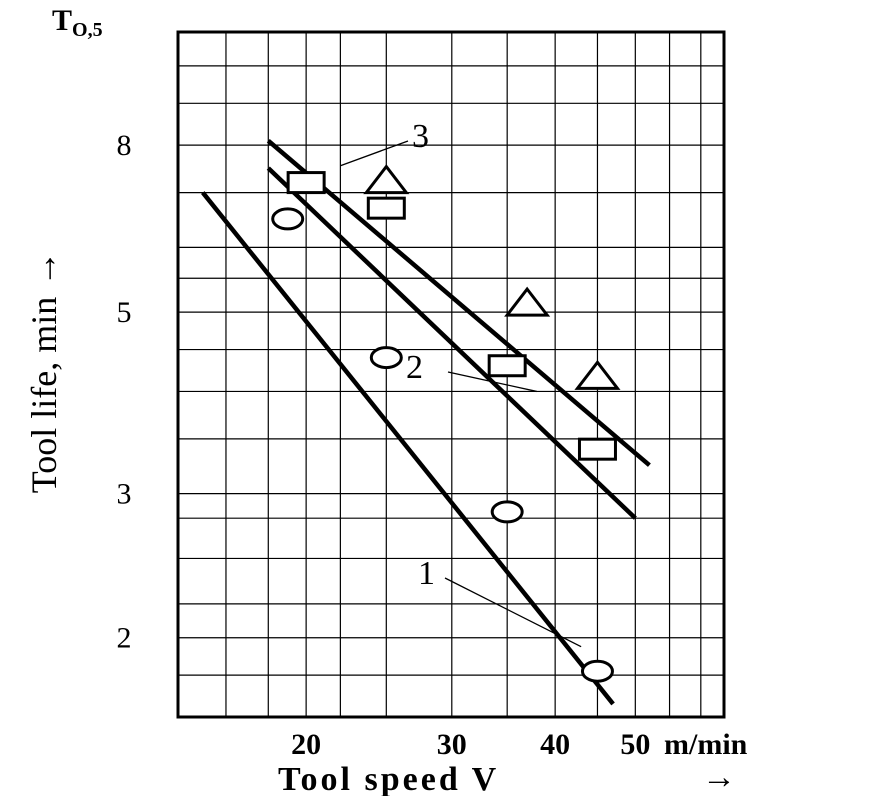 The height and width of the screenshot is (796, 877). Describe the element at coordinates (124, 145) in the screenshot. I see `y-tick-label: 8` at that location.